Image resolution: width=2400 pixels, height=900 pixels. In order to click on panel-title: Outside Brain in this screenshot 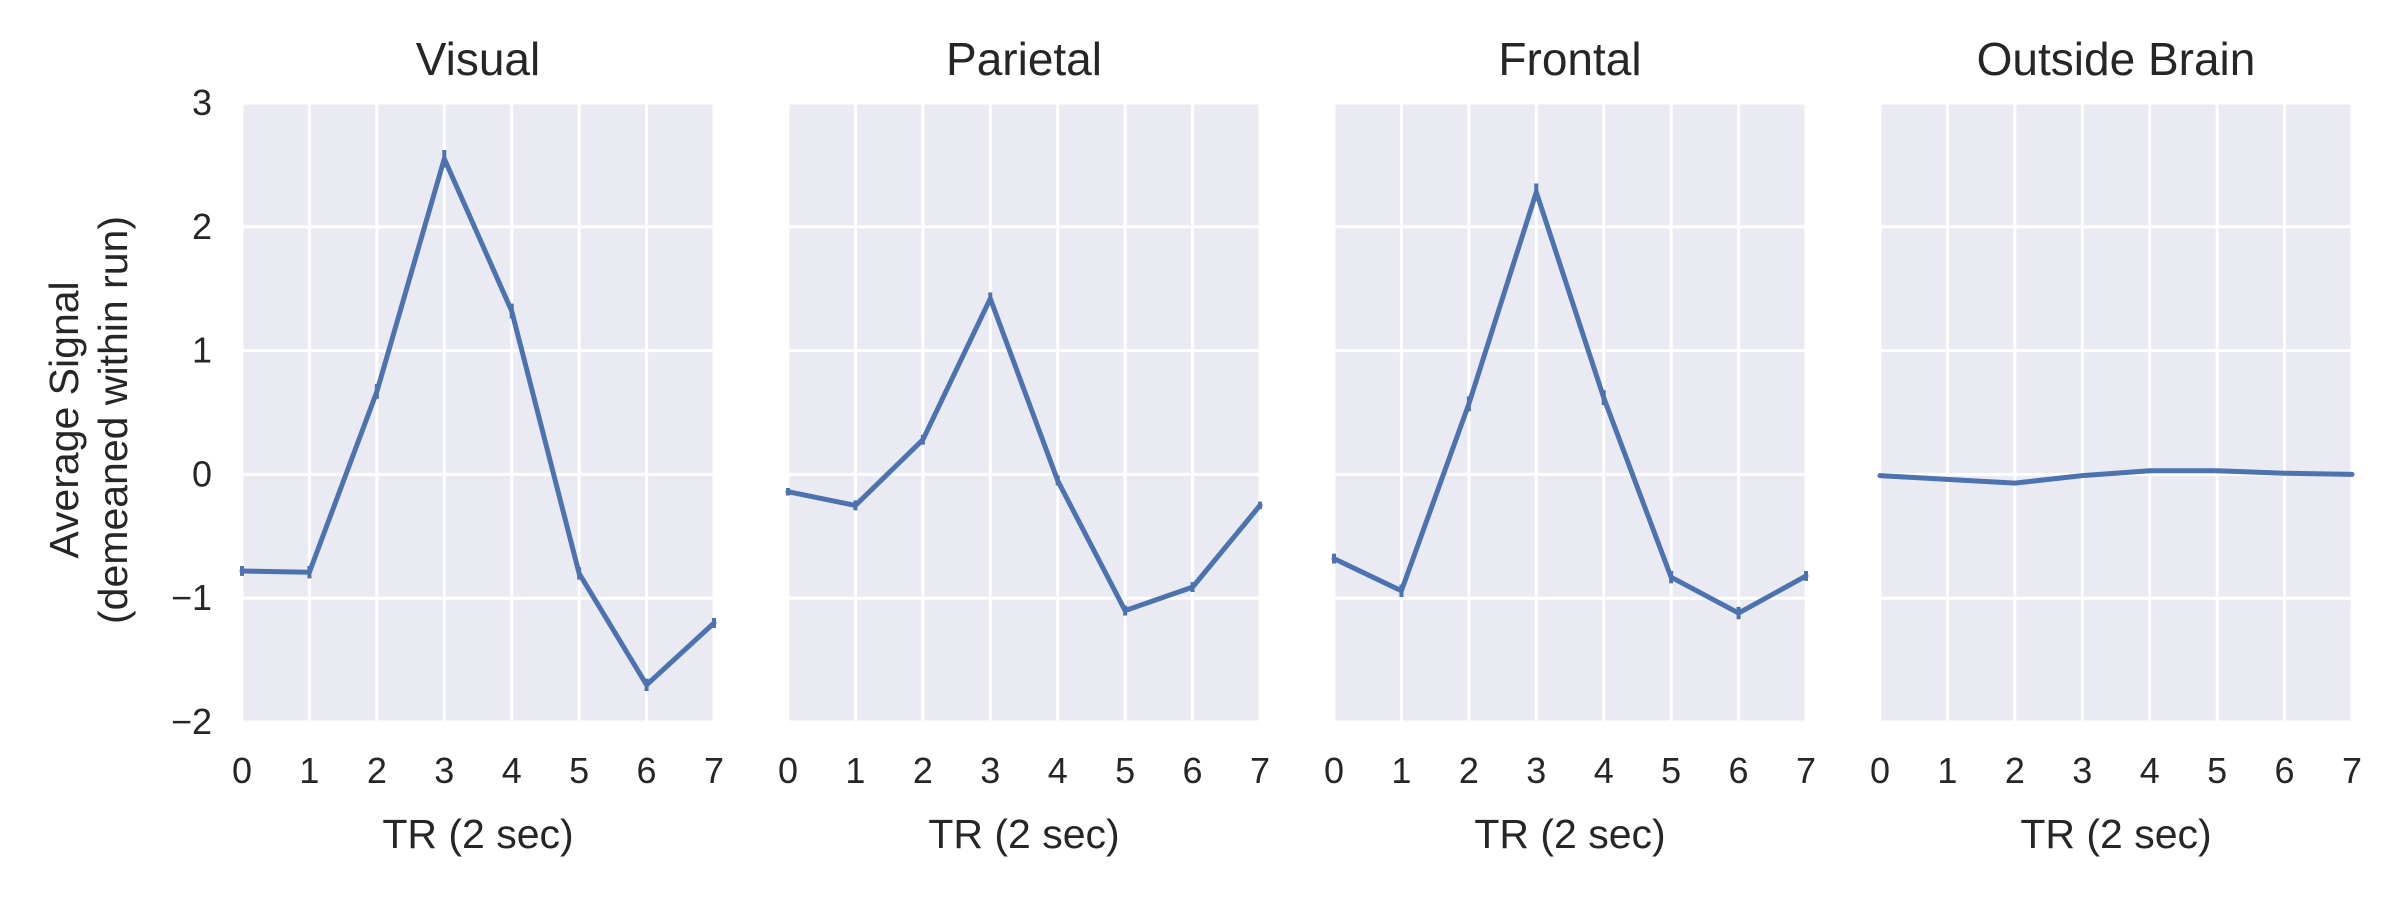, I will do `click(2116, 59)`.